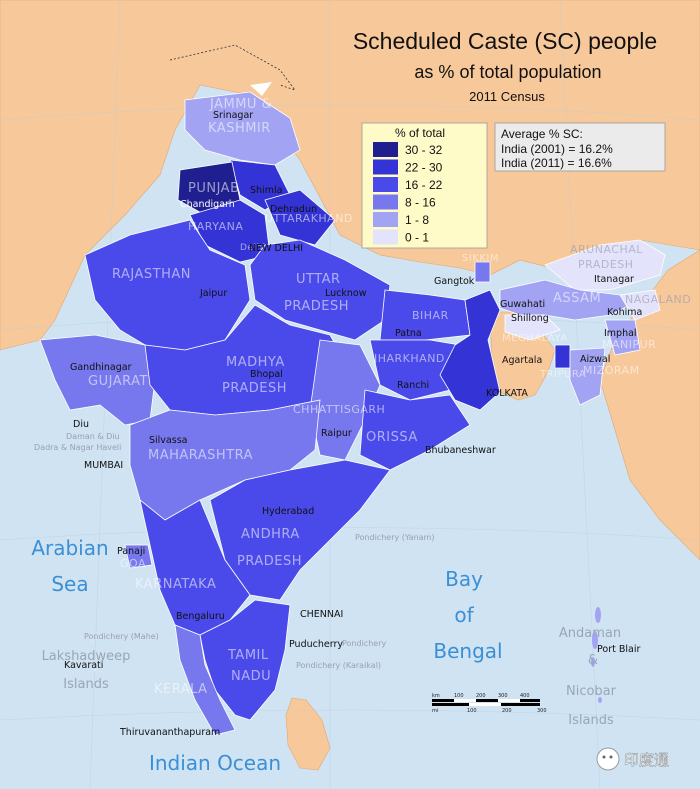 The width and height of the screenshot is (700, 789). I want to click on label-ap2: PRADESH, so click(269, 561).